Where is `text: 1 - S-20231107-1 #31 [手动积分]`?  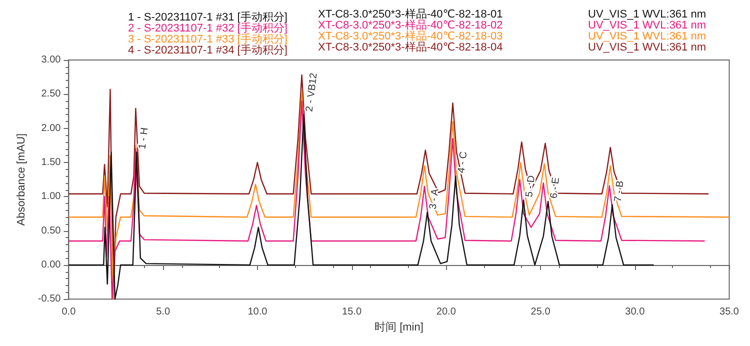 text: 1 - S-20231107-1 #31 [手动积分] is located at coordinates (208, 17).